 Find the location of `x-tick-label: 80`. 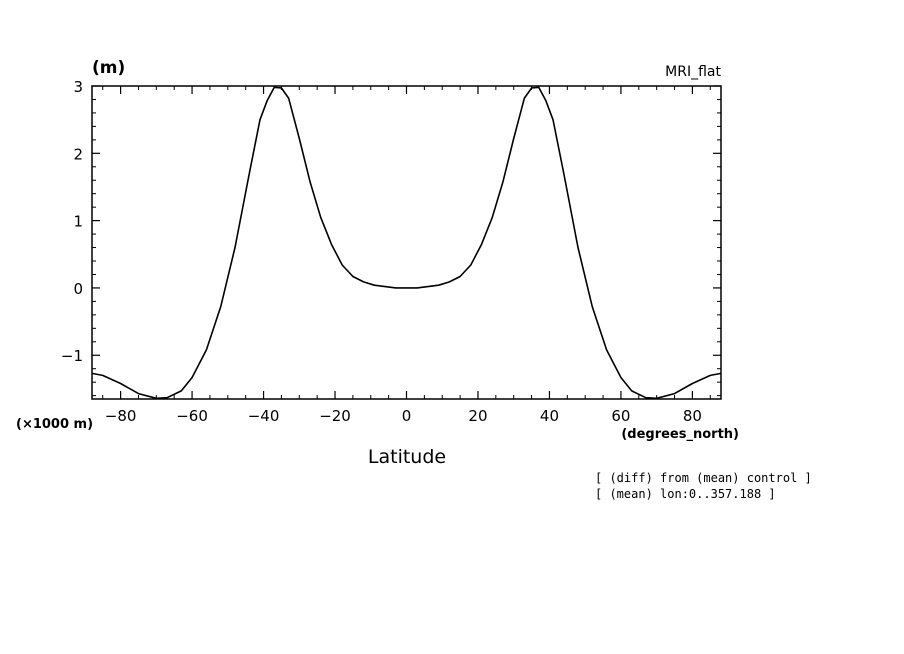

x-tick-label: 80 is located at coordinates (692, 416).